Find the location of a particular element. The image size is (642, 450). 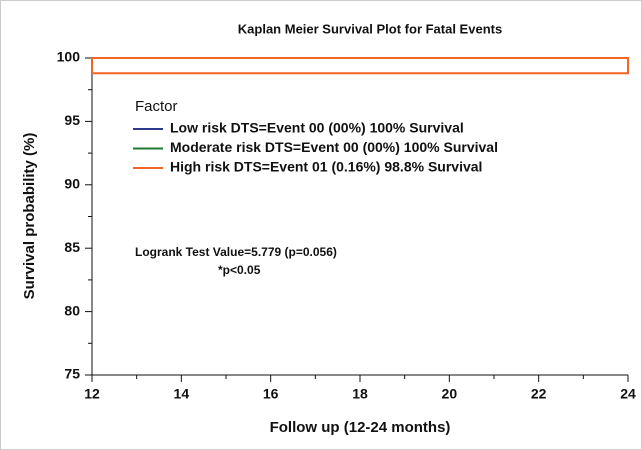

y-axis-label: Survival probability (%) is located at coordinates (29, 216).